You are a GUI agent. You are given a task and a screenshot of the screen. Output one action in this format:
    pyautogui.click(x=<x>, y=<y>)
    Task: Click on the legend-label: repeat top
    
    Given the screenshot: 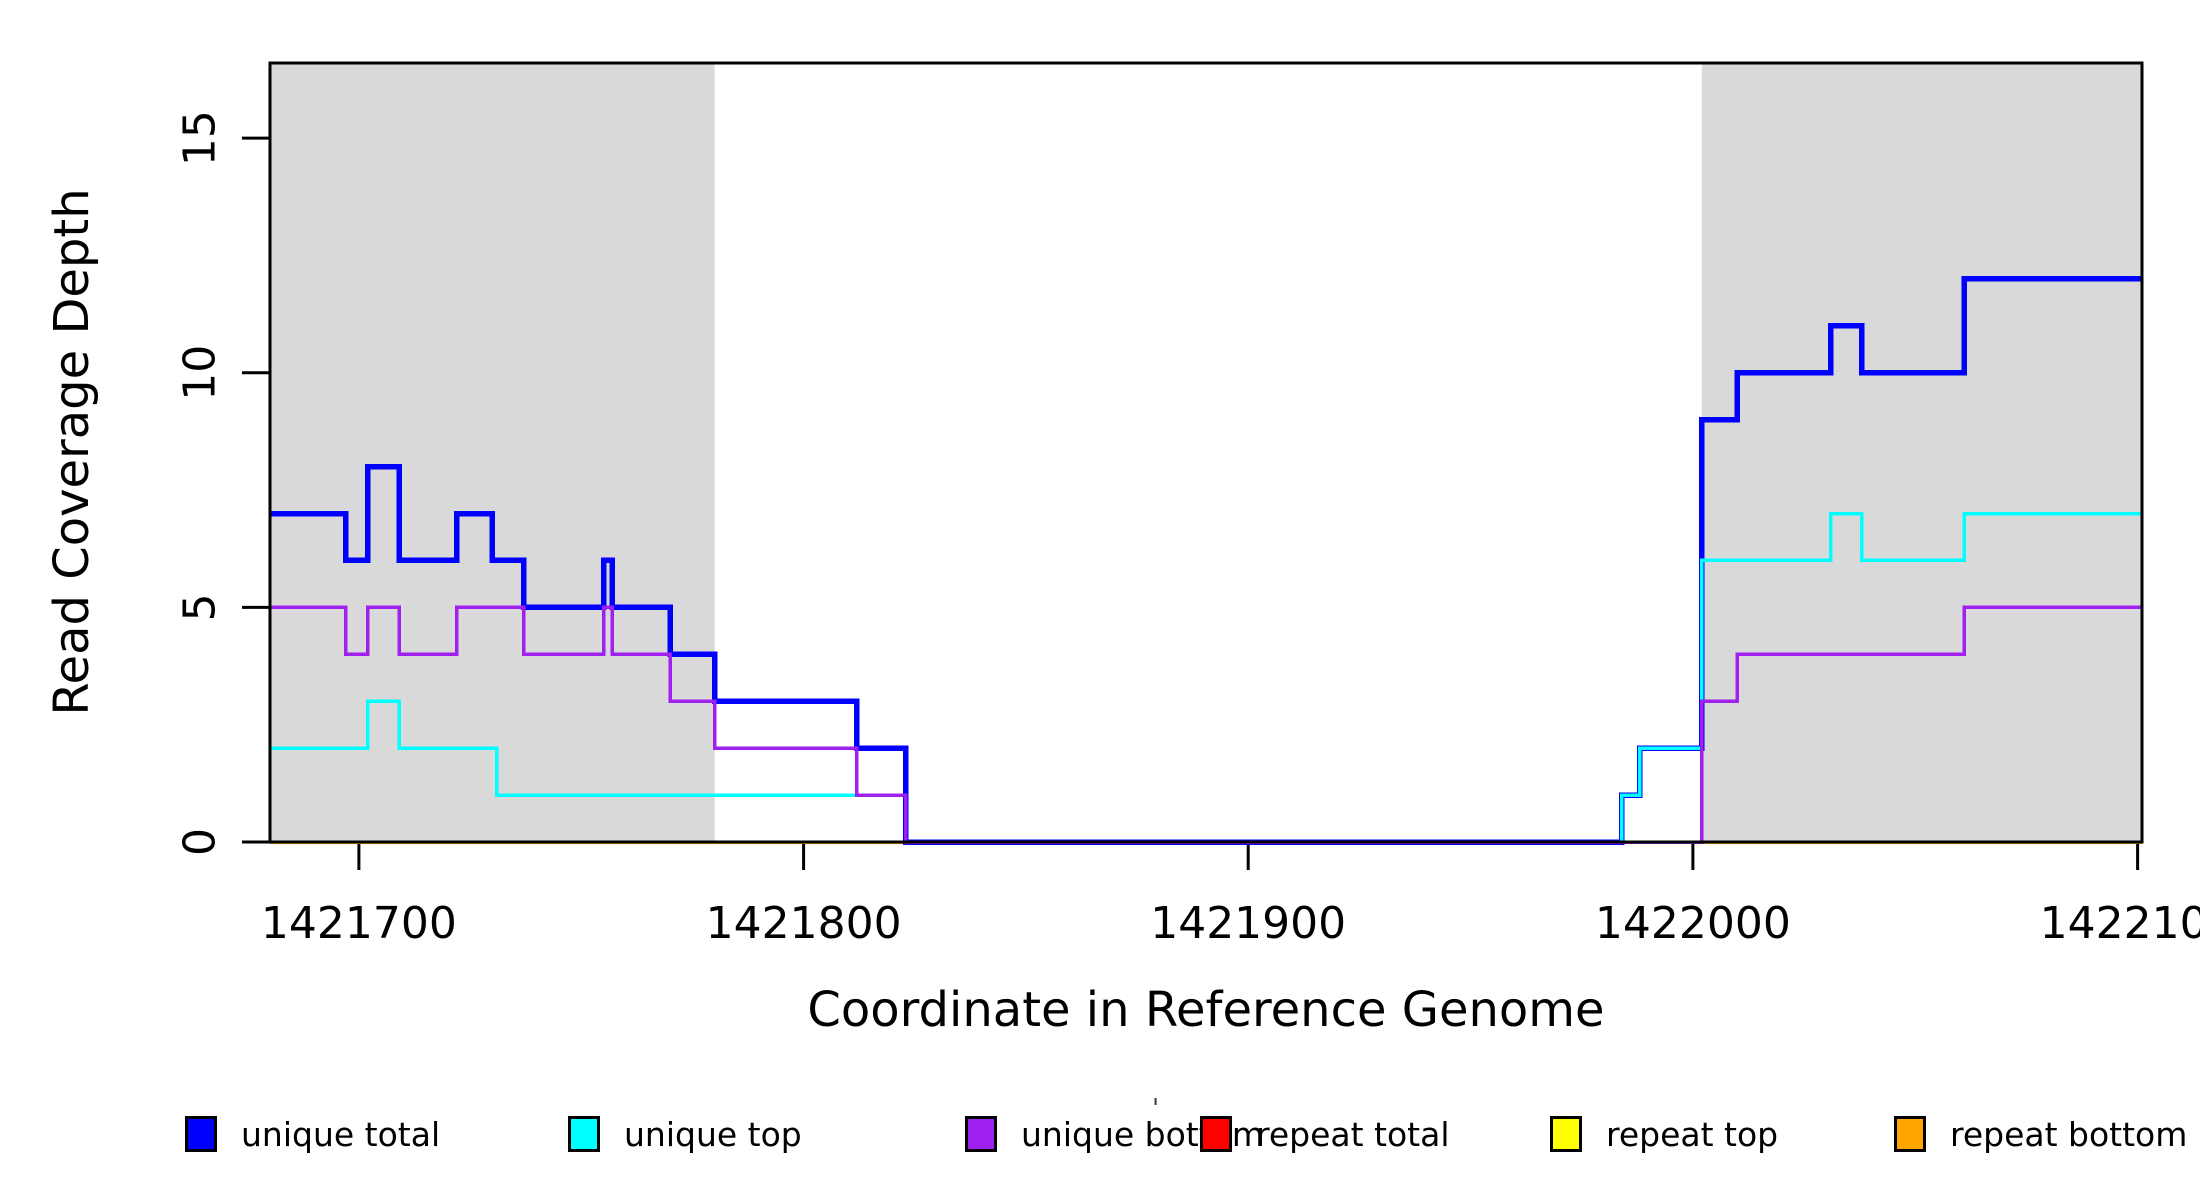 What is the action you would take?
    pyautogui.click(x=1692, y=1134)
    